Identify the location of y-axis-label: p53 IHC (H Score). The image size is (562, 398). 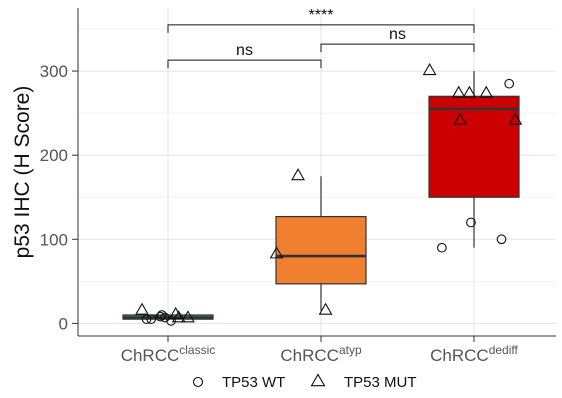
(22, 172).